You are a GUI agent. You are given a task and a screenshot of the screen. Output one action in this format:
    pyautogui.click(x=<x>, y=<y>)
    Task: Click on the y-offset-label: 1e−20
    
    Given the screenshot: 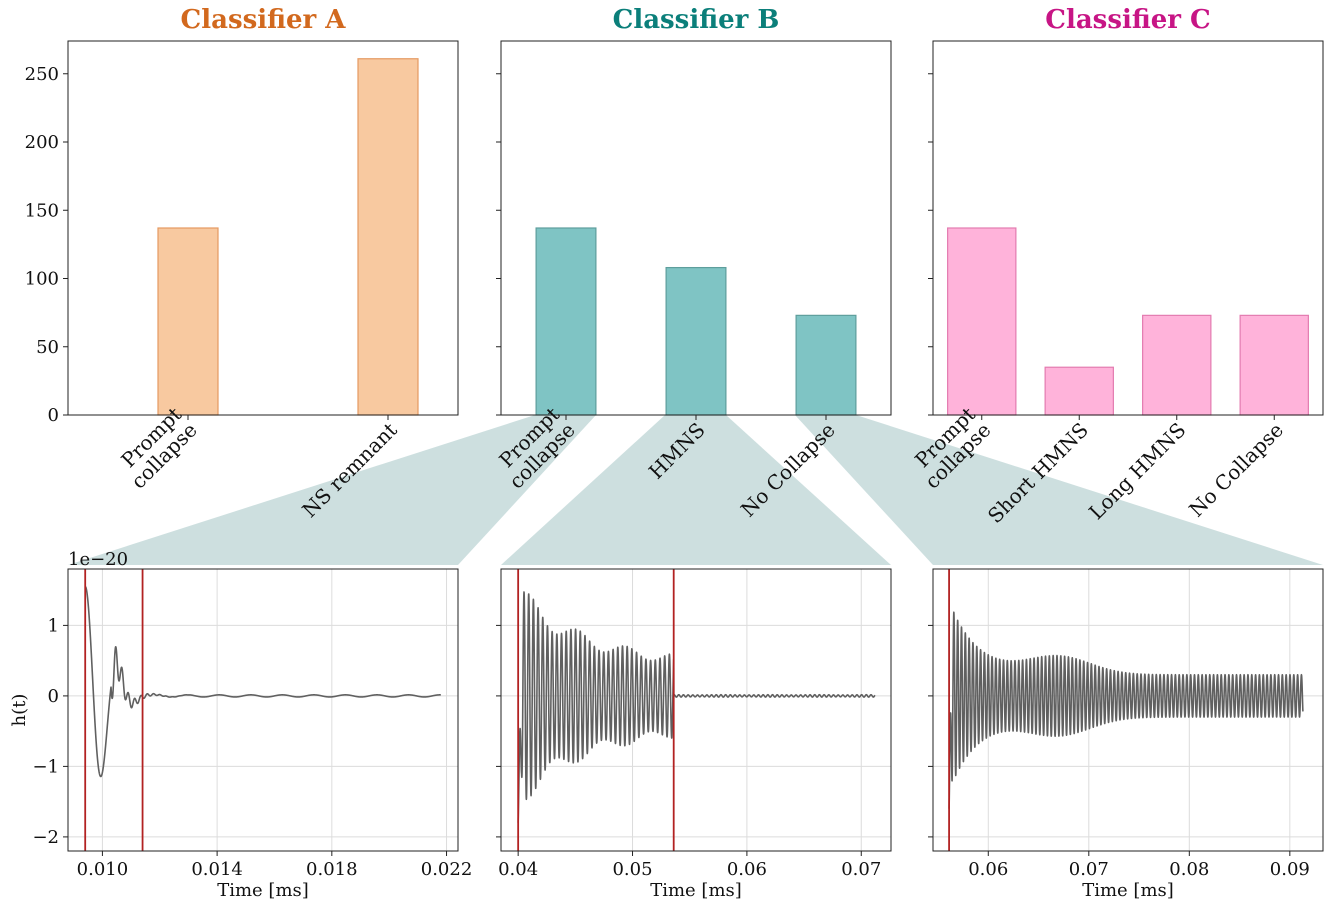 What is the action you would take?
    pyautogui.click(x=98, y=559)
    